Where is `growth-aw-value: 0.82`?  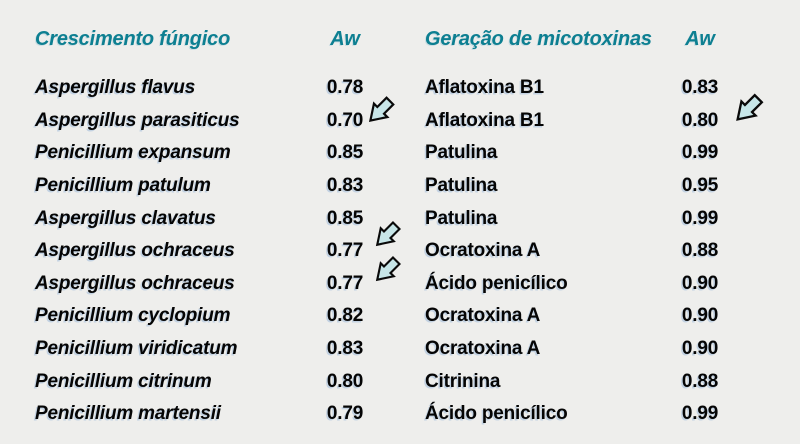
growth-aw-value: 0.82 is located at coordinates (345, 316).